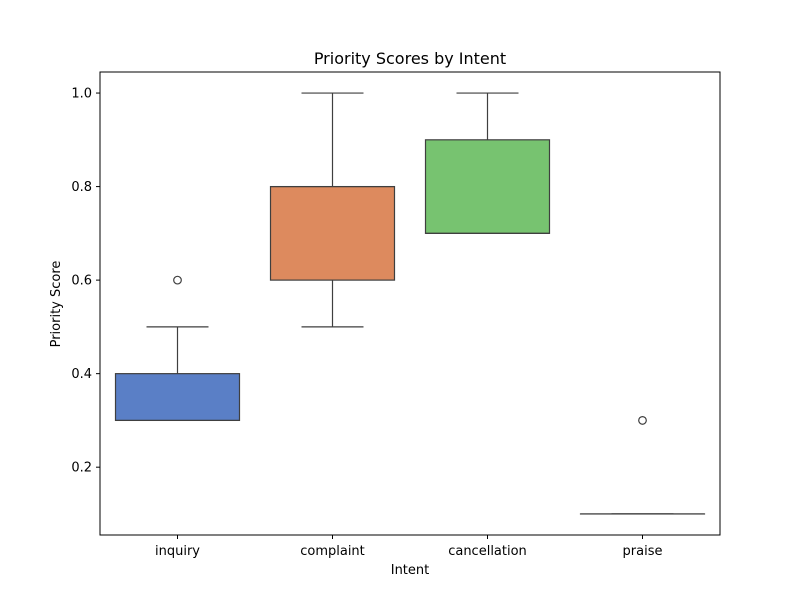  Describe the element at coordinates (177, 348) in the screenshot. I see `box-group-inquiry` at that location.